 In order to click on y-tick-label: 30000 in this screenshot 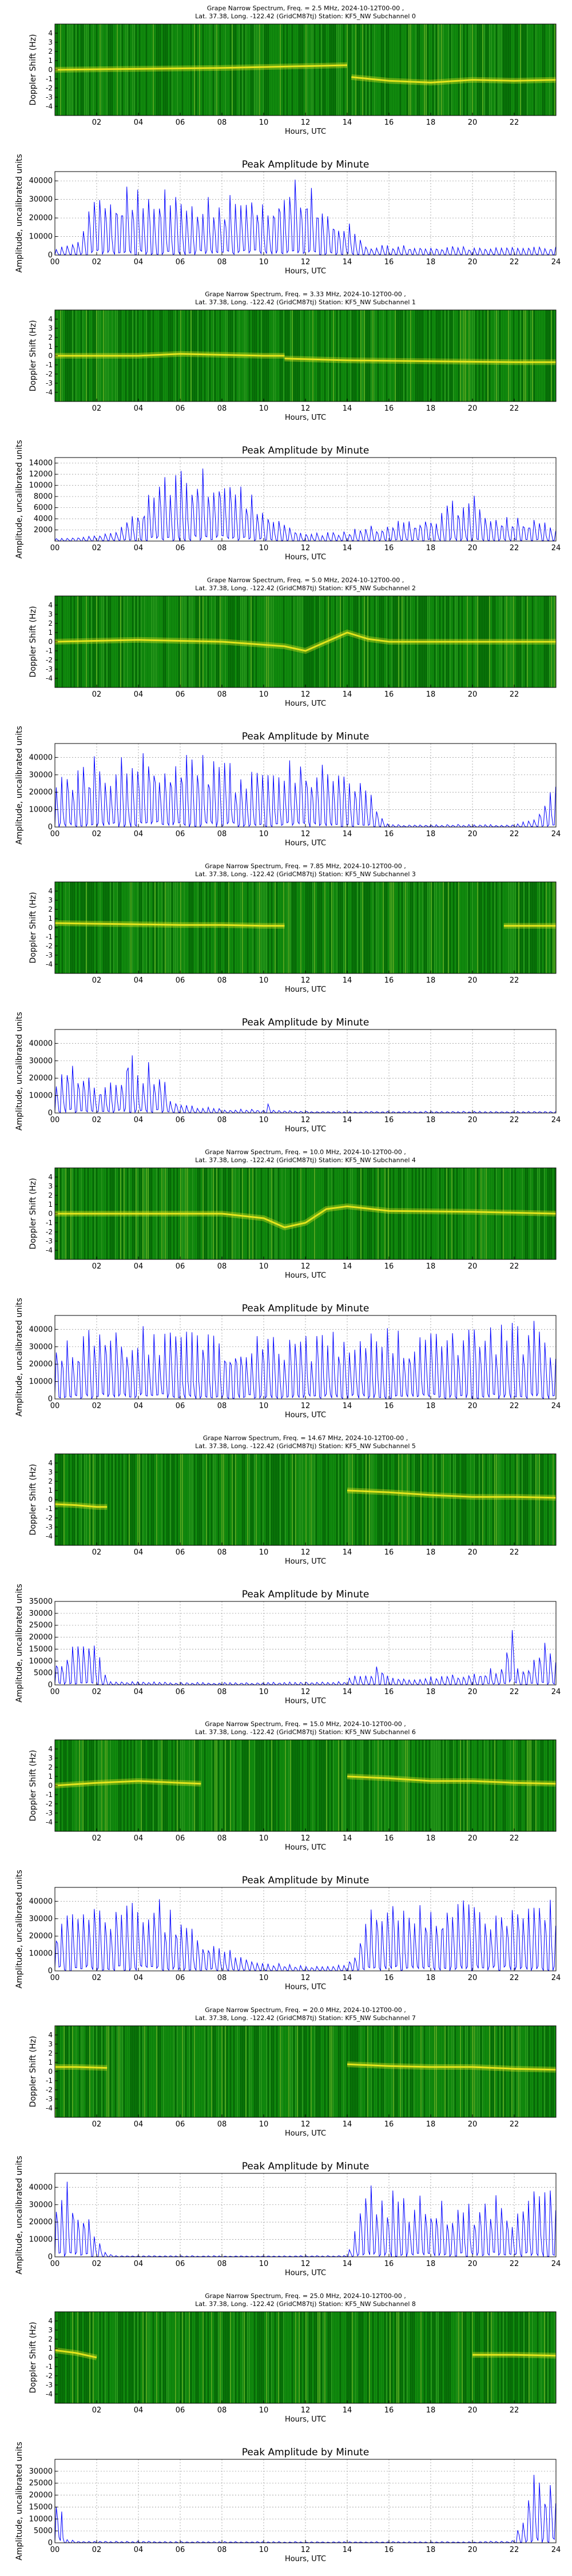, I will do `click(41, 1061)`.